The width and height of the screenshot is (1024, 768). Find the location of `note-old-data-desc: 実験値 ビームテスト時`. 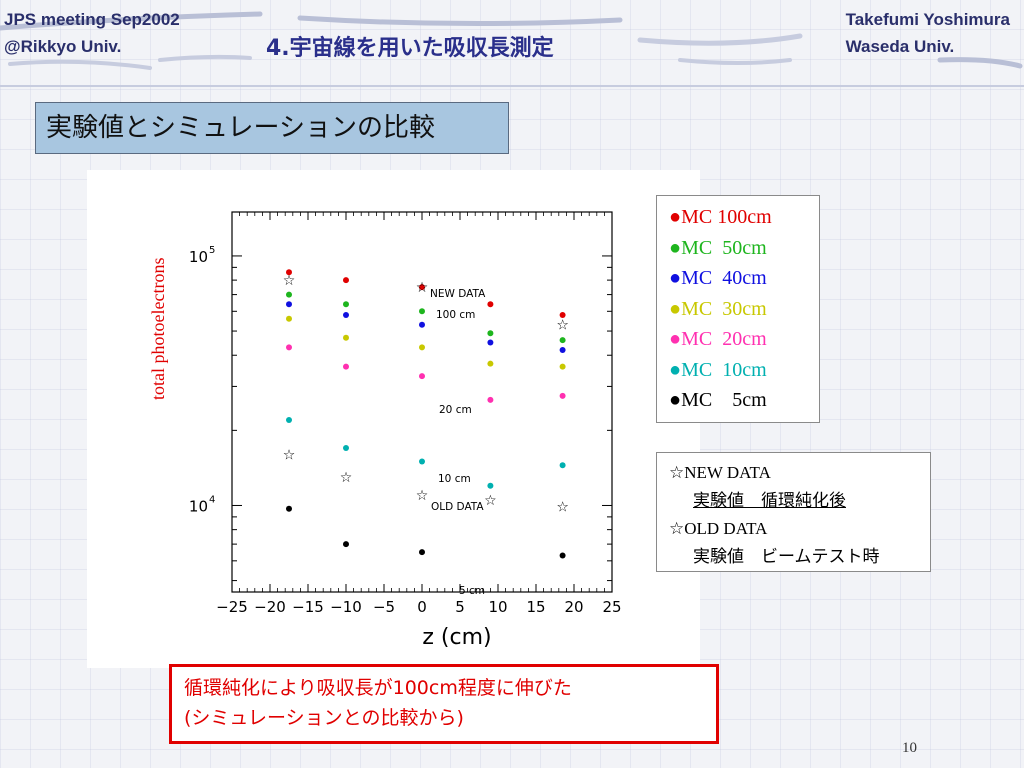

note-old-data-desc: 実験値 ビームテスト時 is located at coordinates (786, 557).